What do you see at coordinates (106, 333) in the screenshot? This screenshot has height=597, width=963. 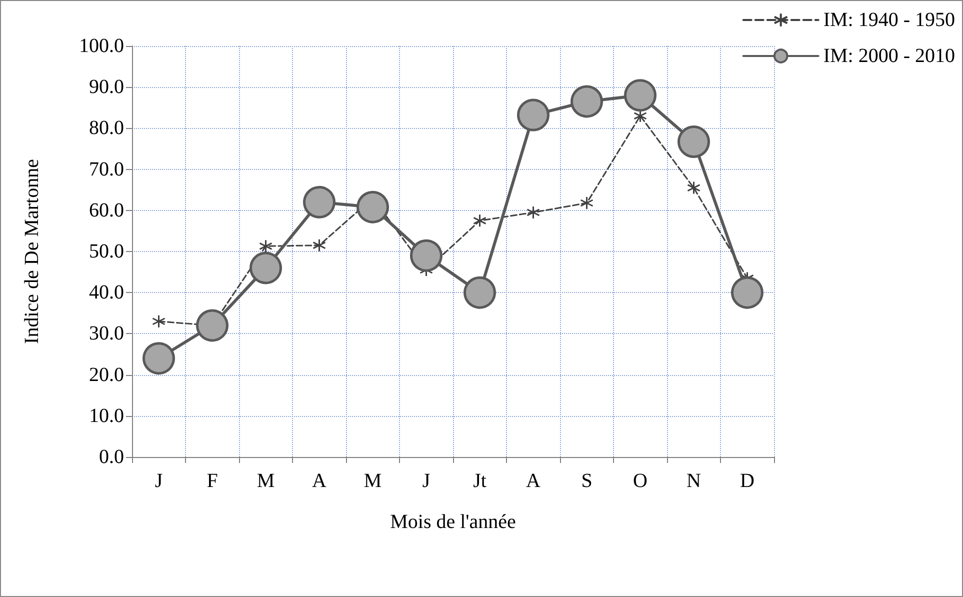 I see `y-tick-label: 30.0` at bounding box center [106, 333].